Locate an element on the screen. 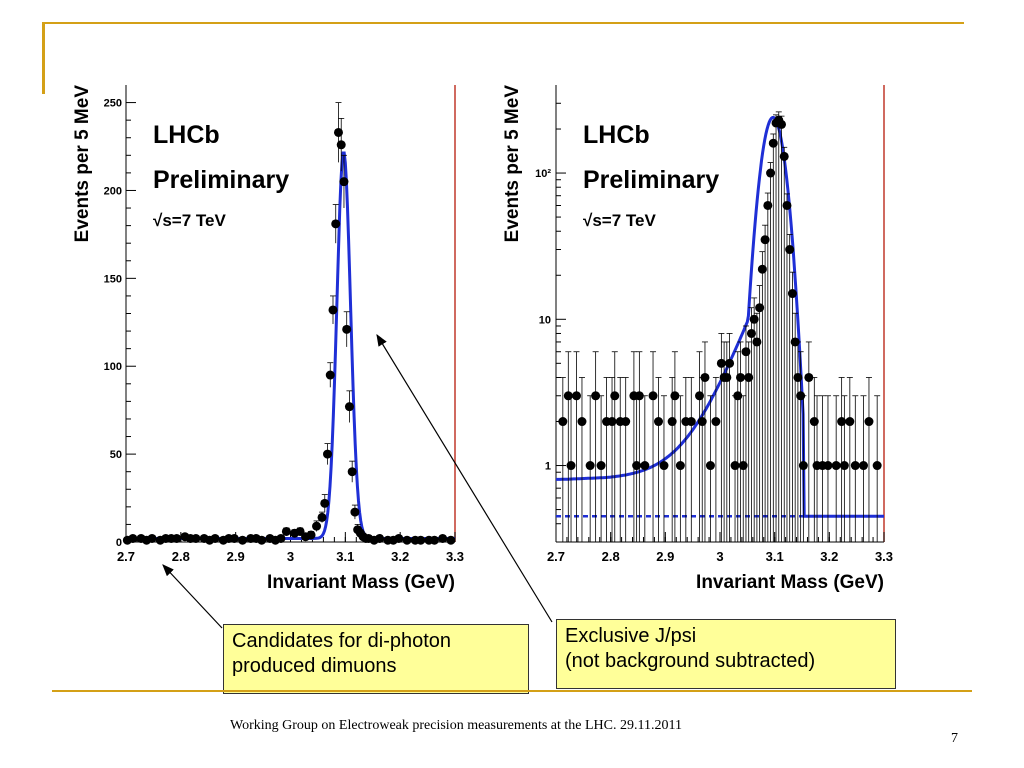 This screenshot has height=768, width=1024. arrow-to-left-plot-peak is located at coordinates (464, 478).